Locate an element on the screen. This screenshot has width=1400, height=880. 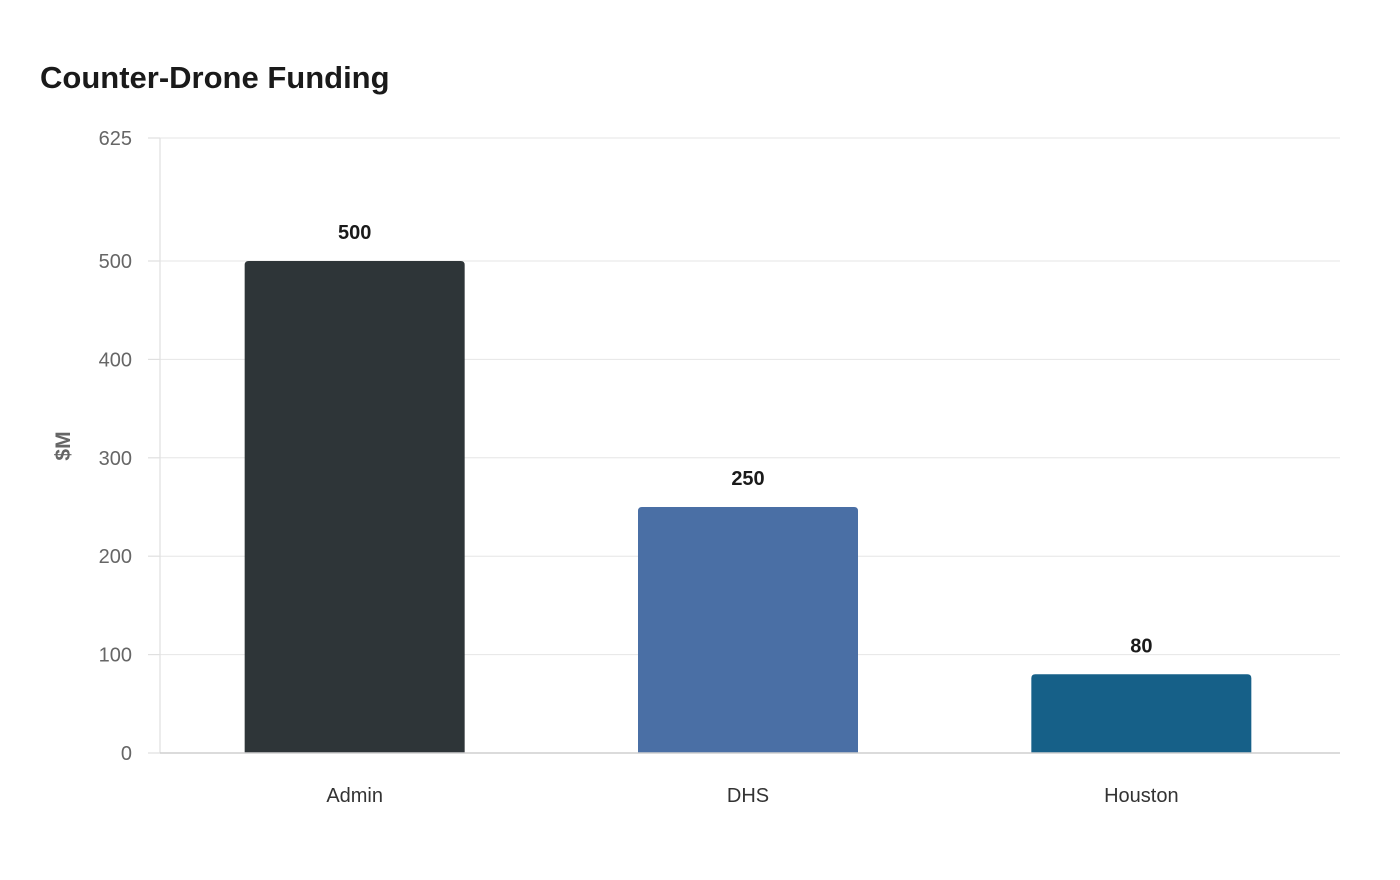
x-tick-label-dhs: DHS is located at coordinates (748, 796).